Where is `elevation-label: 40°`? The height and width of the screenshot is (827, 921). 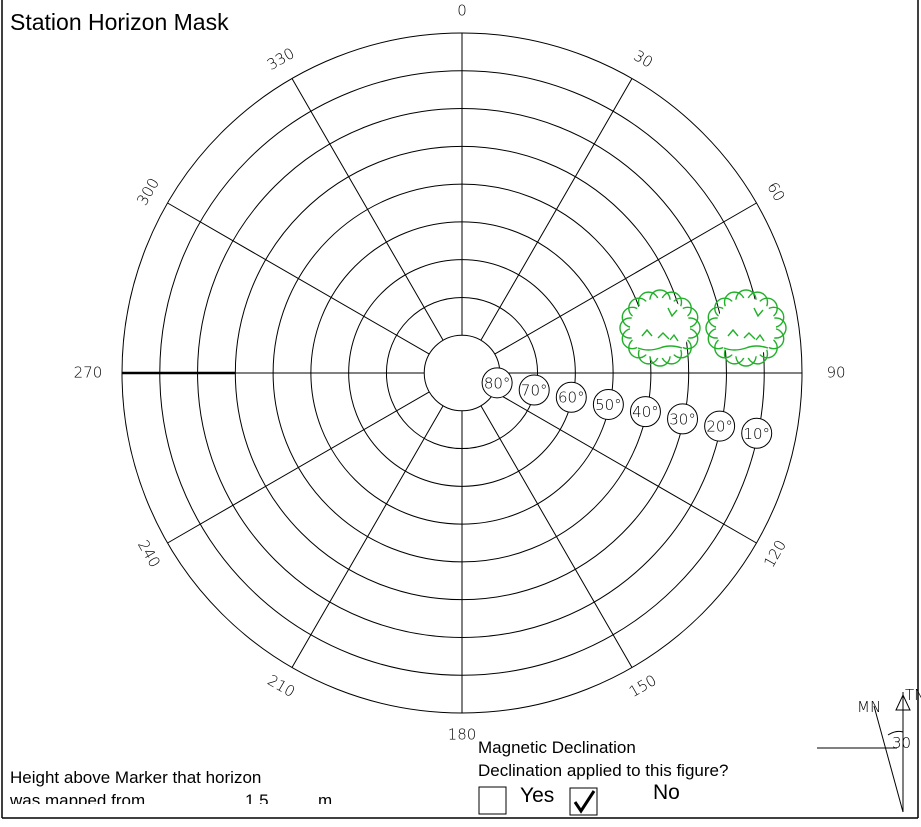 elevation-label: 40° is located at coordinates (645, 412).